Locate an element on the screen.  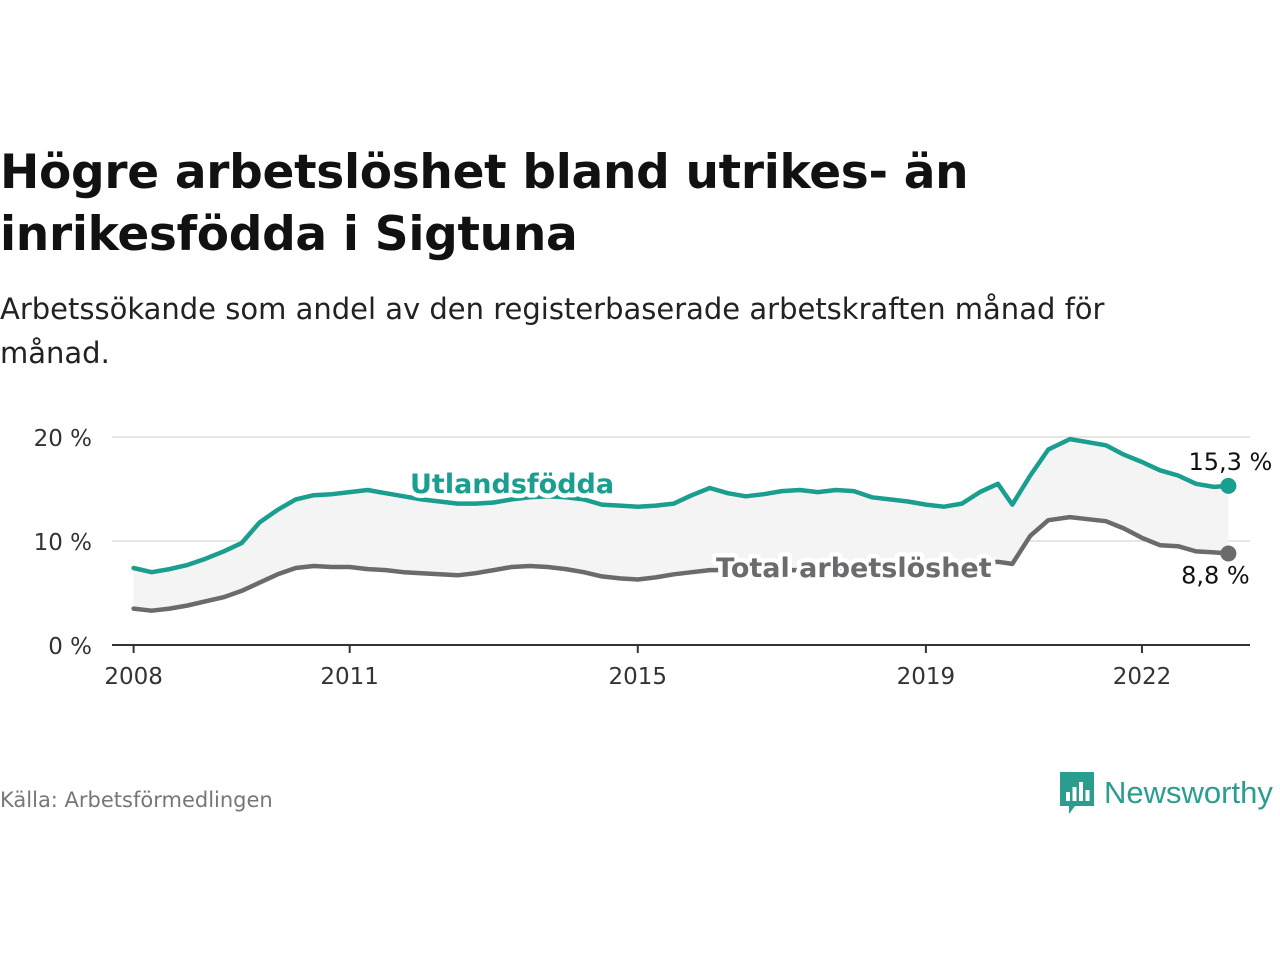
x-tick-label: 2011 is located at coordinates (349, 677).